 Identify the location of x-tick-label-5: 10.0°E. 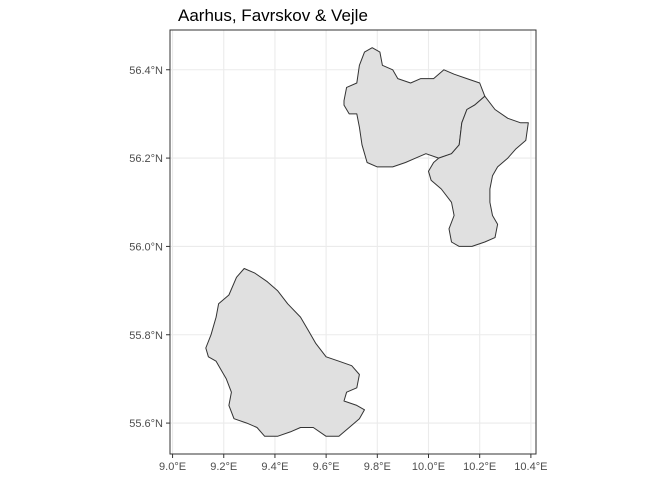
(428, 467).